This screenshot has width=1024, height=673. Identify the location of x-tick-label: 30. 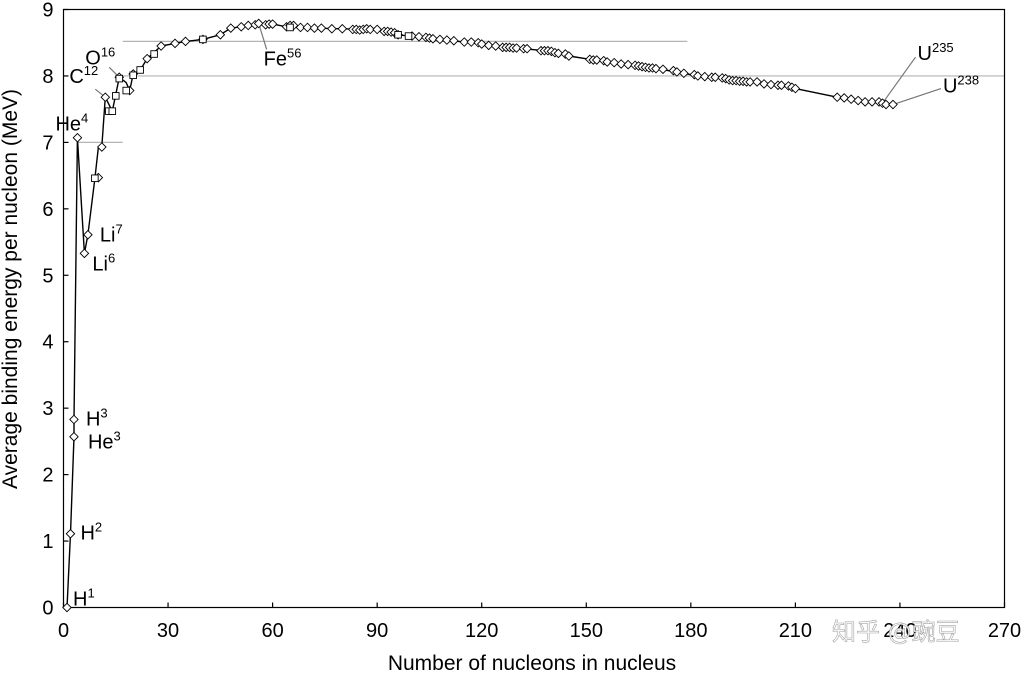
(168, 631).